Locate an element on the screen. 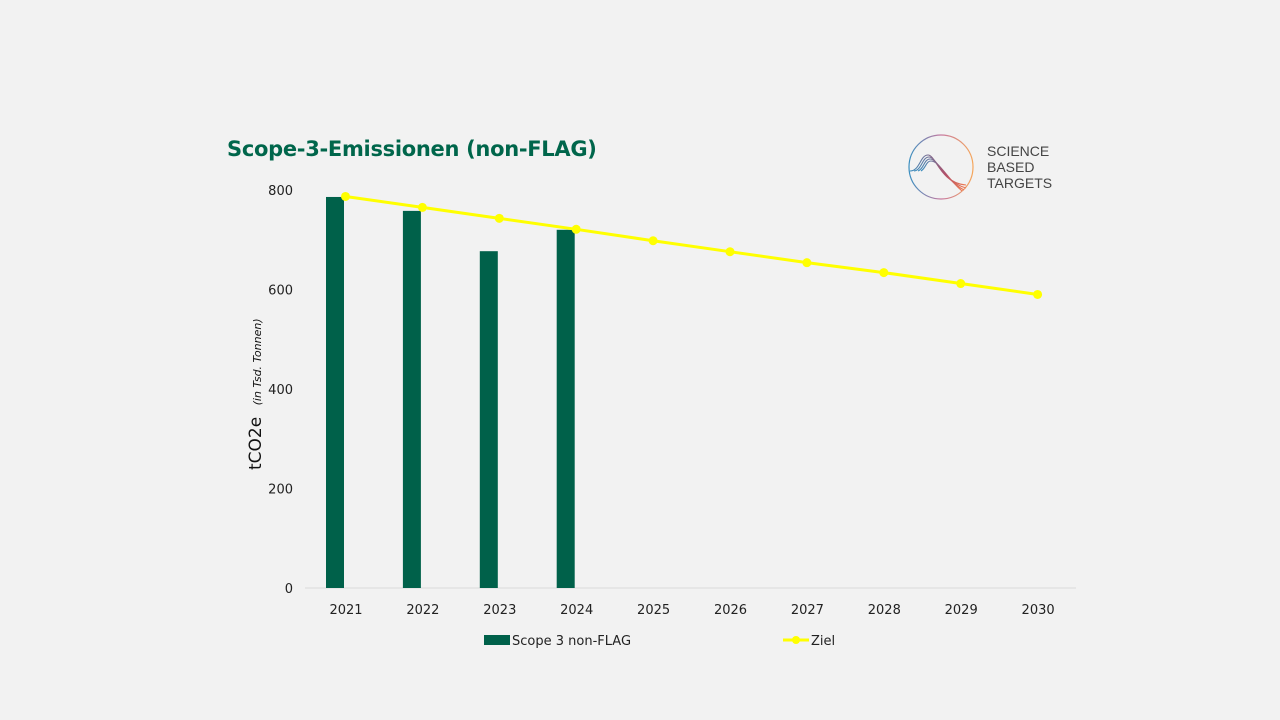 The height and width of the screenshot is (720, 1280). target-point-2022 is located at coordinates (422, 207).